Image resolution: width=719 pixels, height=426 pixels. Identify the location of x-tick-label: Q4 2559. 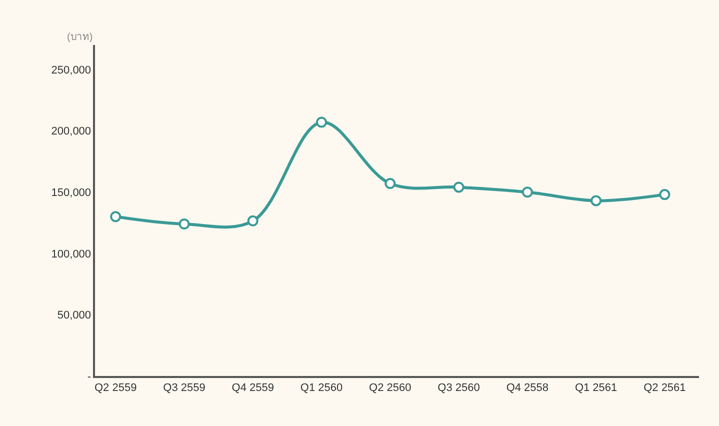
(253, 388).